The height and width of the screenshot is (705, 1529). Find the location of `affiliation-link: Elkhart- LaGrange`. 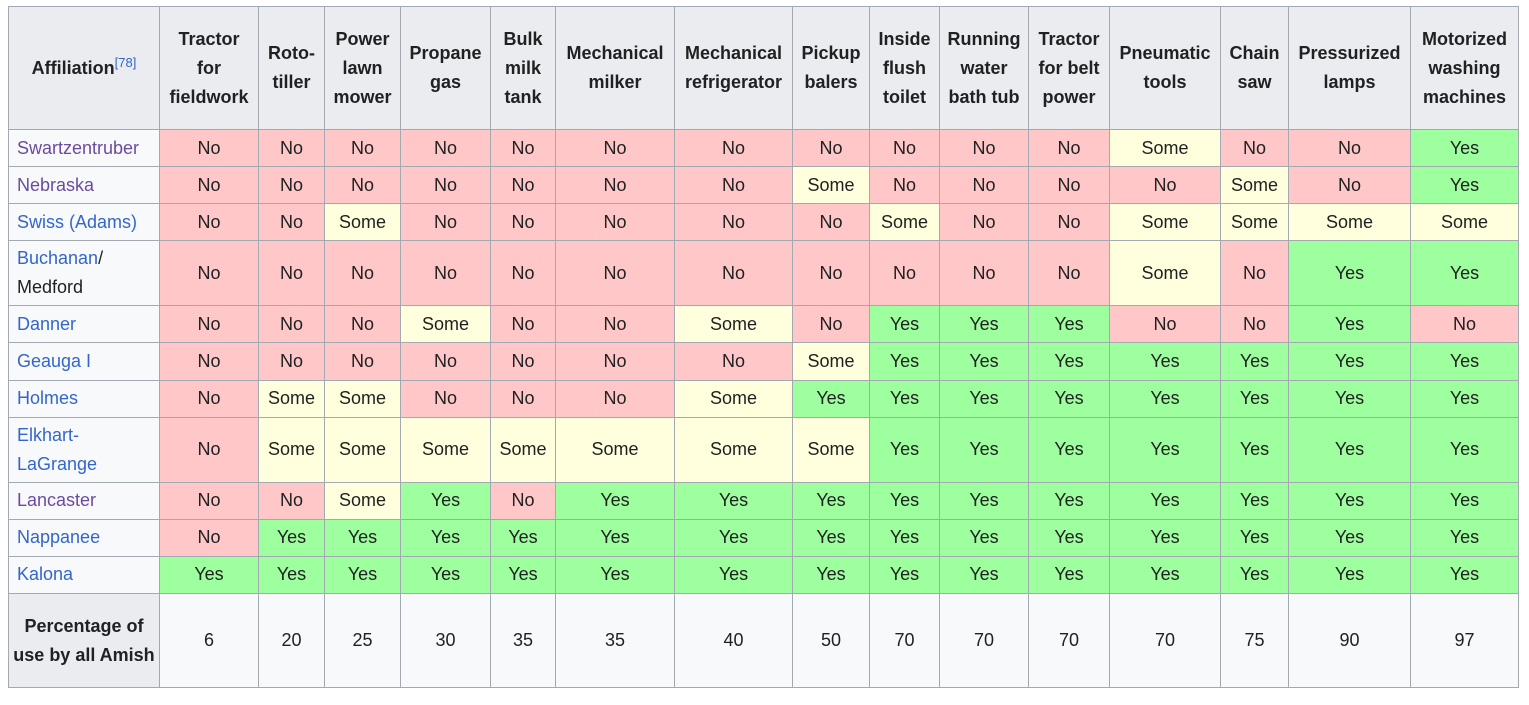

affiliation-link: Elkhart- LaGrange is located at coordinates (57, 449).